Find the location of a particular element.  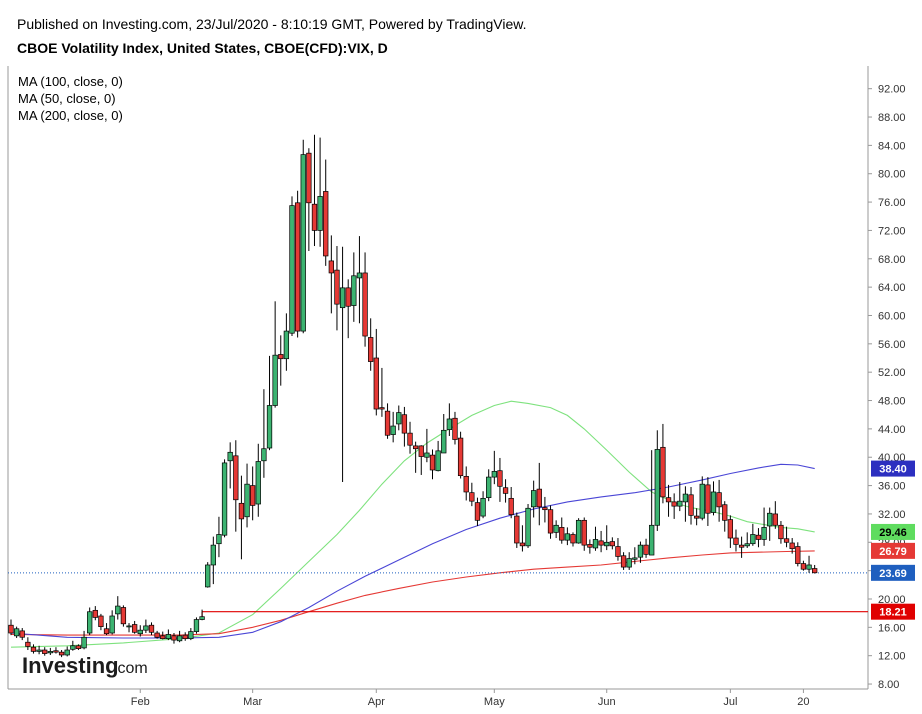

y-tick-label: 52.00 is located at coordinates (892, 373).